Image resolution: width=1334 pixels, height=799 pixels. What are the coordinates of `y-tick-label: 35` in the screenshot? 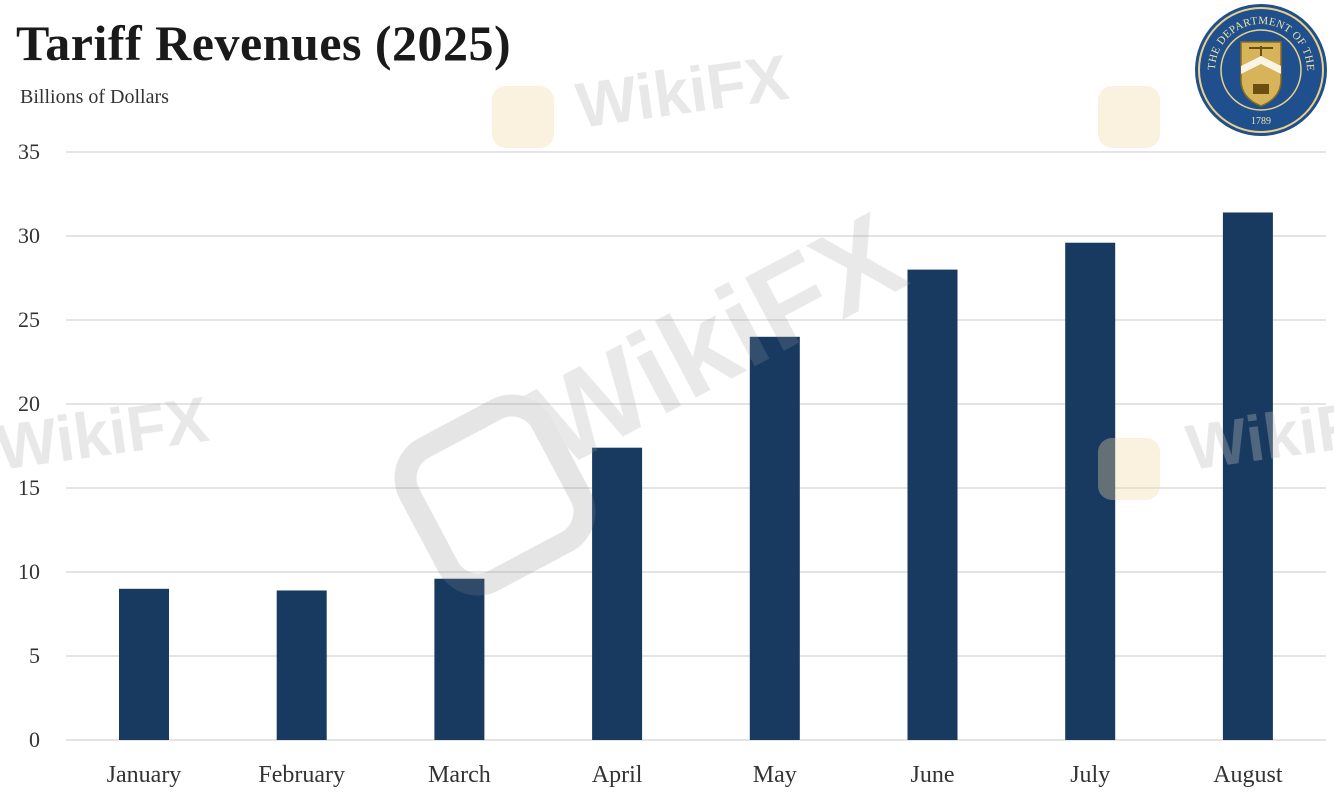 It's located at (29, 151).